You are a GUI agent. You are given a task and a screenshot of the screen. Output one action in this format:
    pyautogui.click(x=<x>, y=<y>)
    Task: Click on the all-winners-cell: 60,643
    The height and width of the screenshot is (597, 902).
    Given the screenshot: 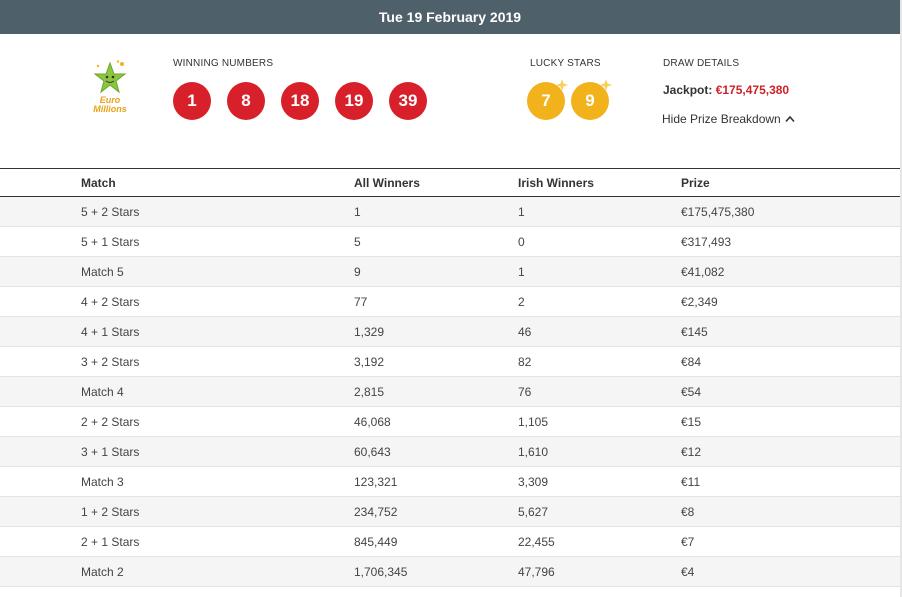 What is the action you would take?
    pyautogui.click(x=372, y=451)
    